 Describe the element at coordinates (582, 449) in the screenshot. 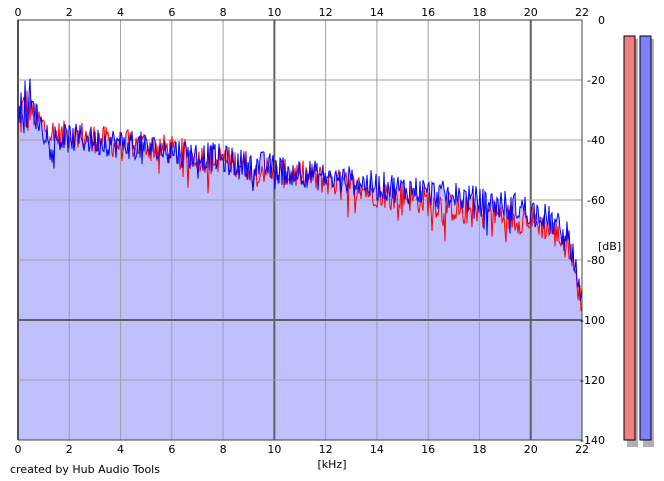

I see `x-tick-label-bottom: 22` at that location.